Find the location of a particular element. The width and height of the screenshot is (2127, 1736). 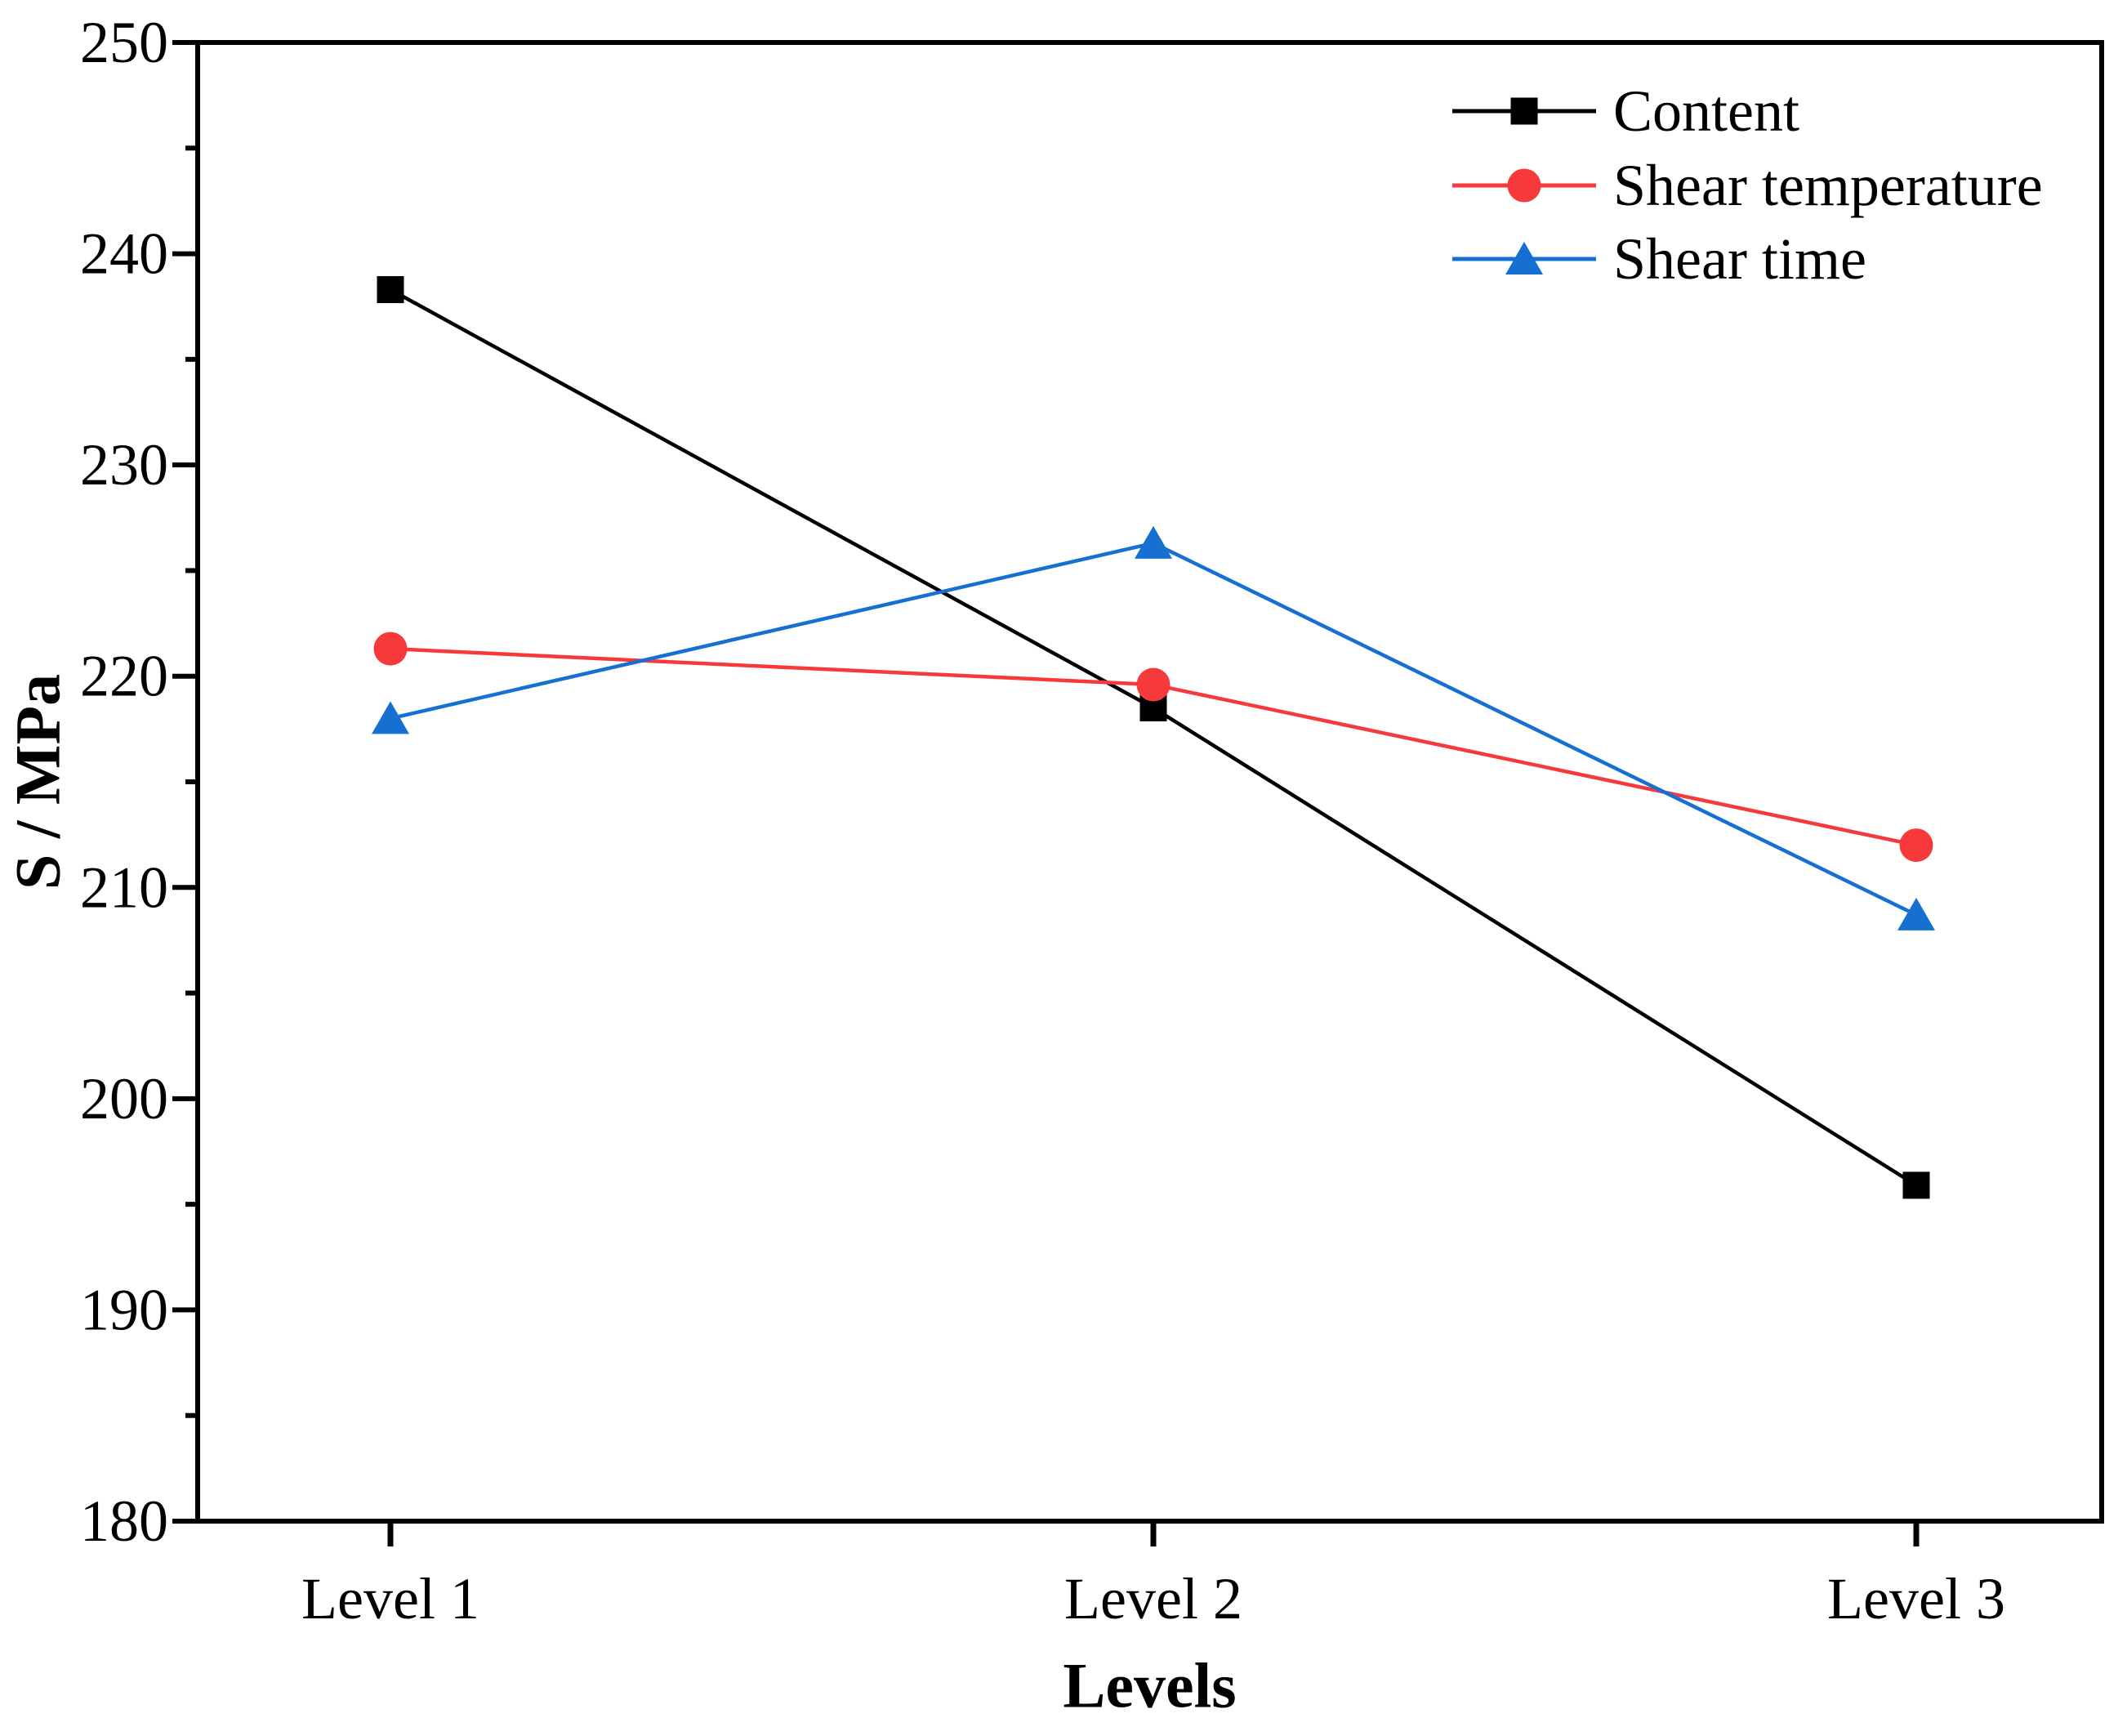

y-tick-label: 180 is located at coordinates (124, 1521).